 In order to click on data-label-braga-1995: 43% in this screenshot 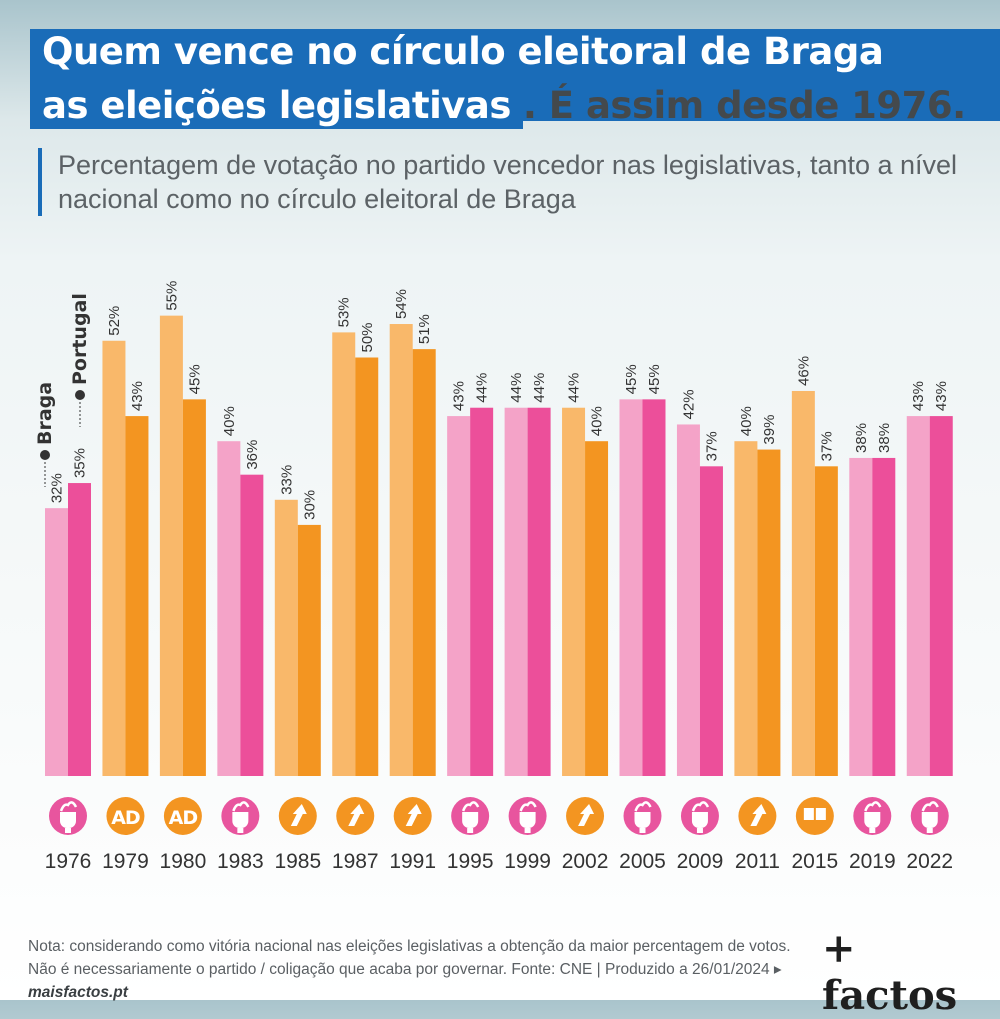, I will do `click(459, 396)`.